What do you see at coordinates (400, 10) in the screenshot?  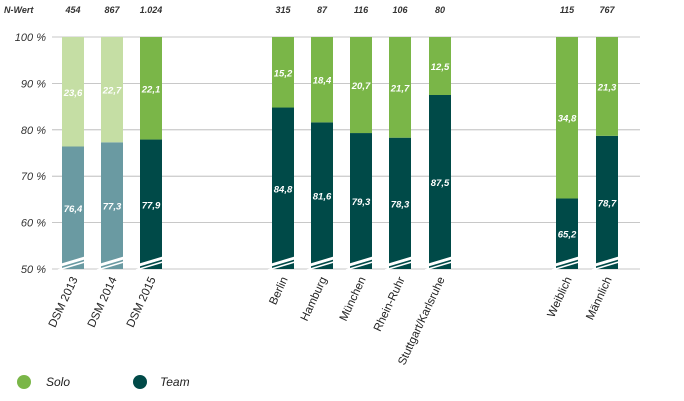 I see `n-value: 106` at bounding box center [400, 10].